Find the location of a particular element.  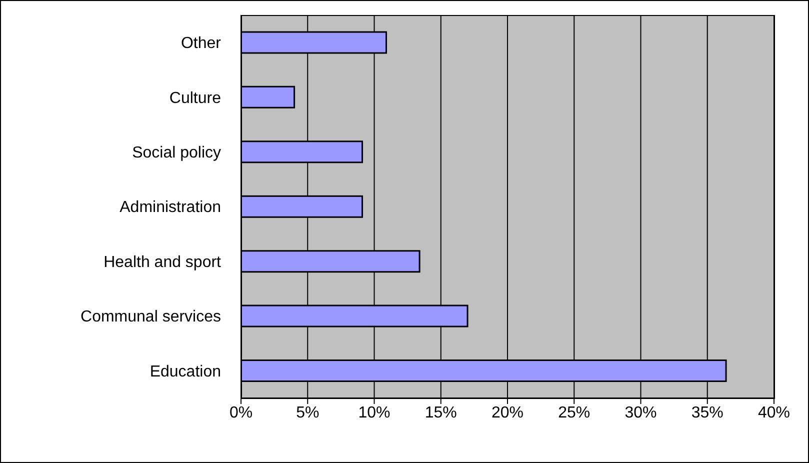

x-tick-label: 40% is located at coordinates (774, 413).